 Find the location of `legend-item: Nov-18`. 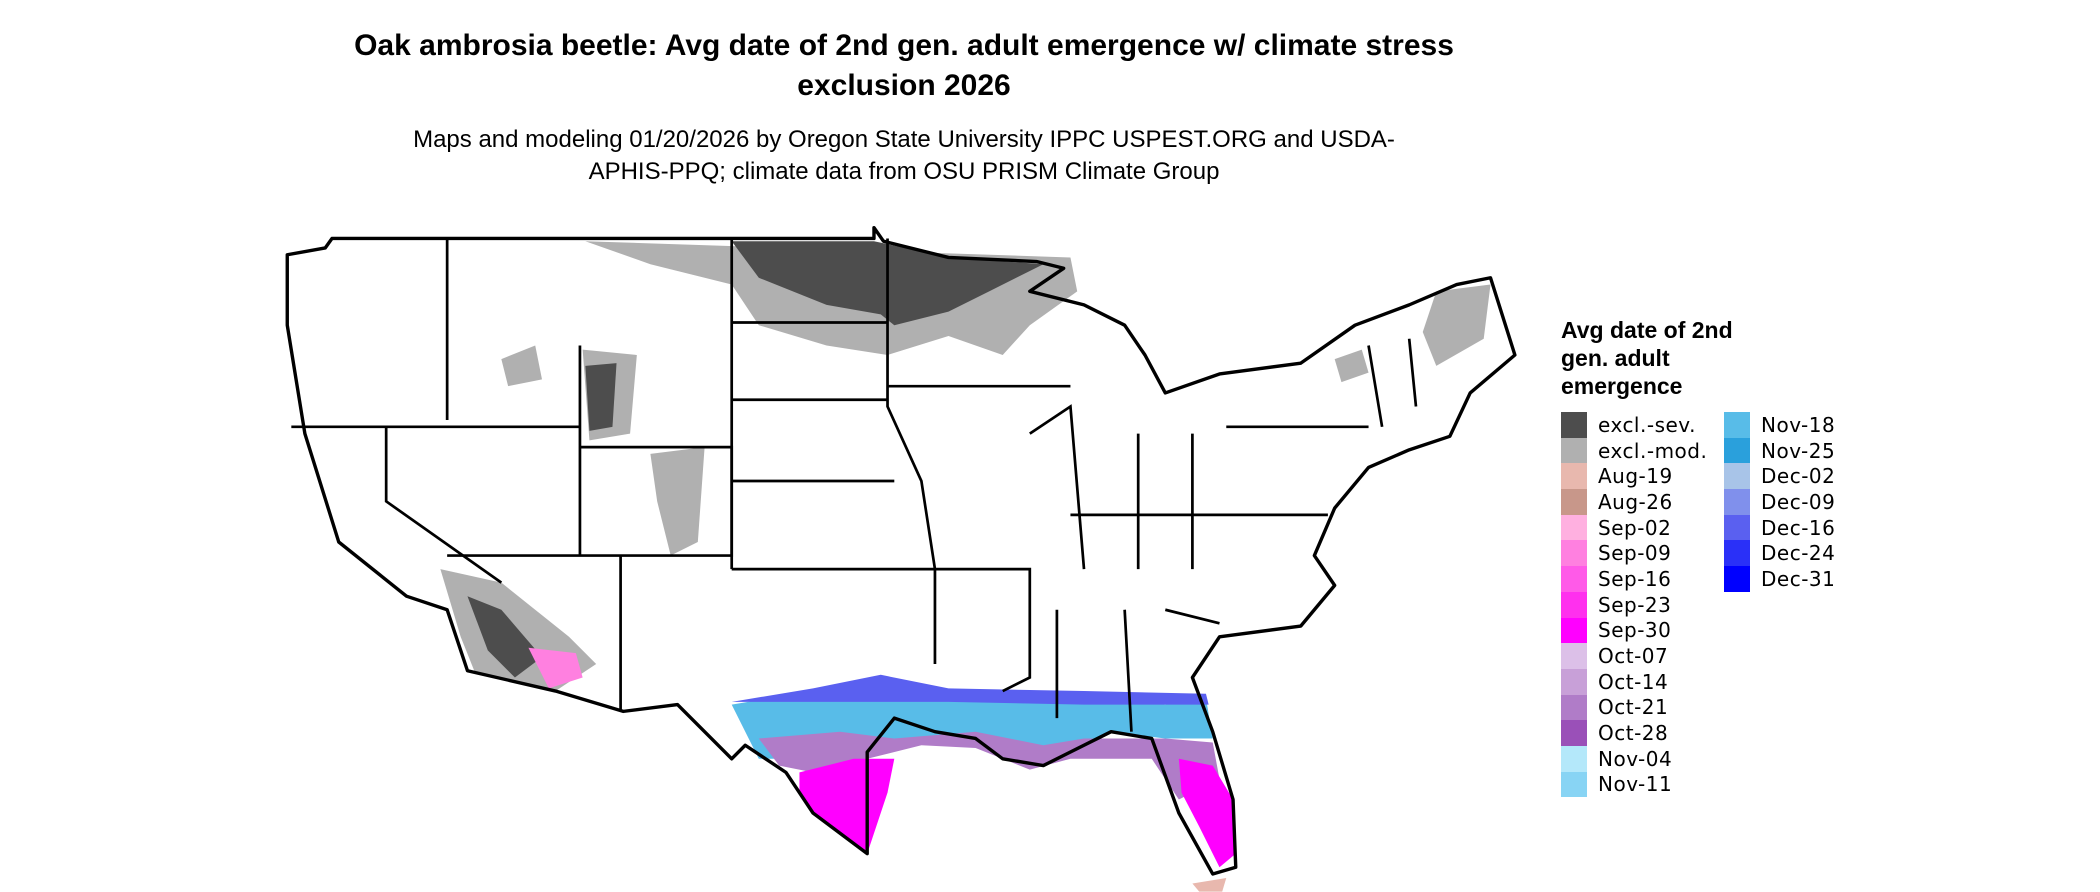

legend-item: Nov-18 is located at coordinates (1794, 425).